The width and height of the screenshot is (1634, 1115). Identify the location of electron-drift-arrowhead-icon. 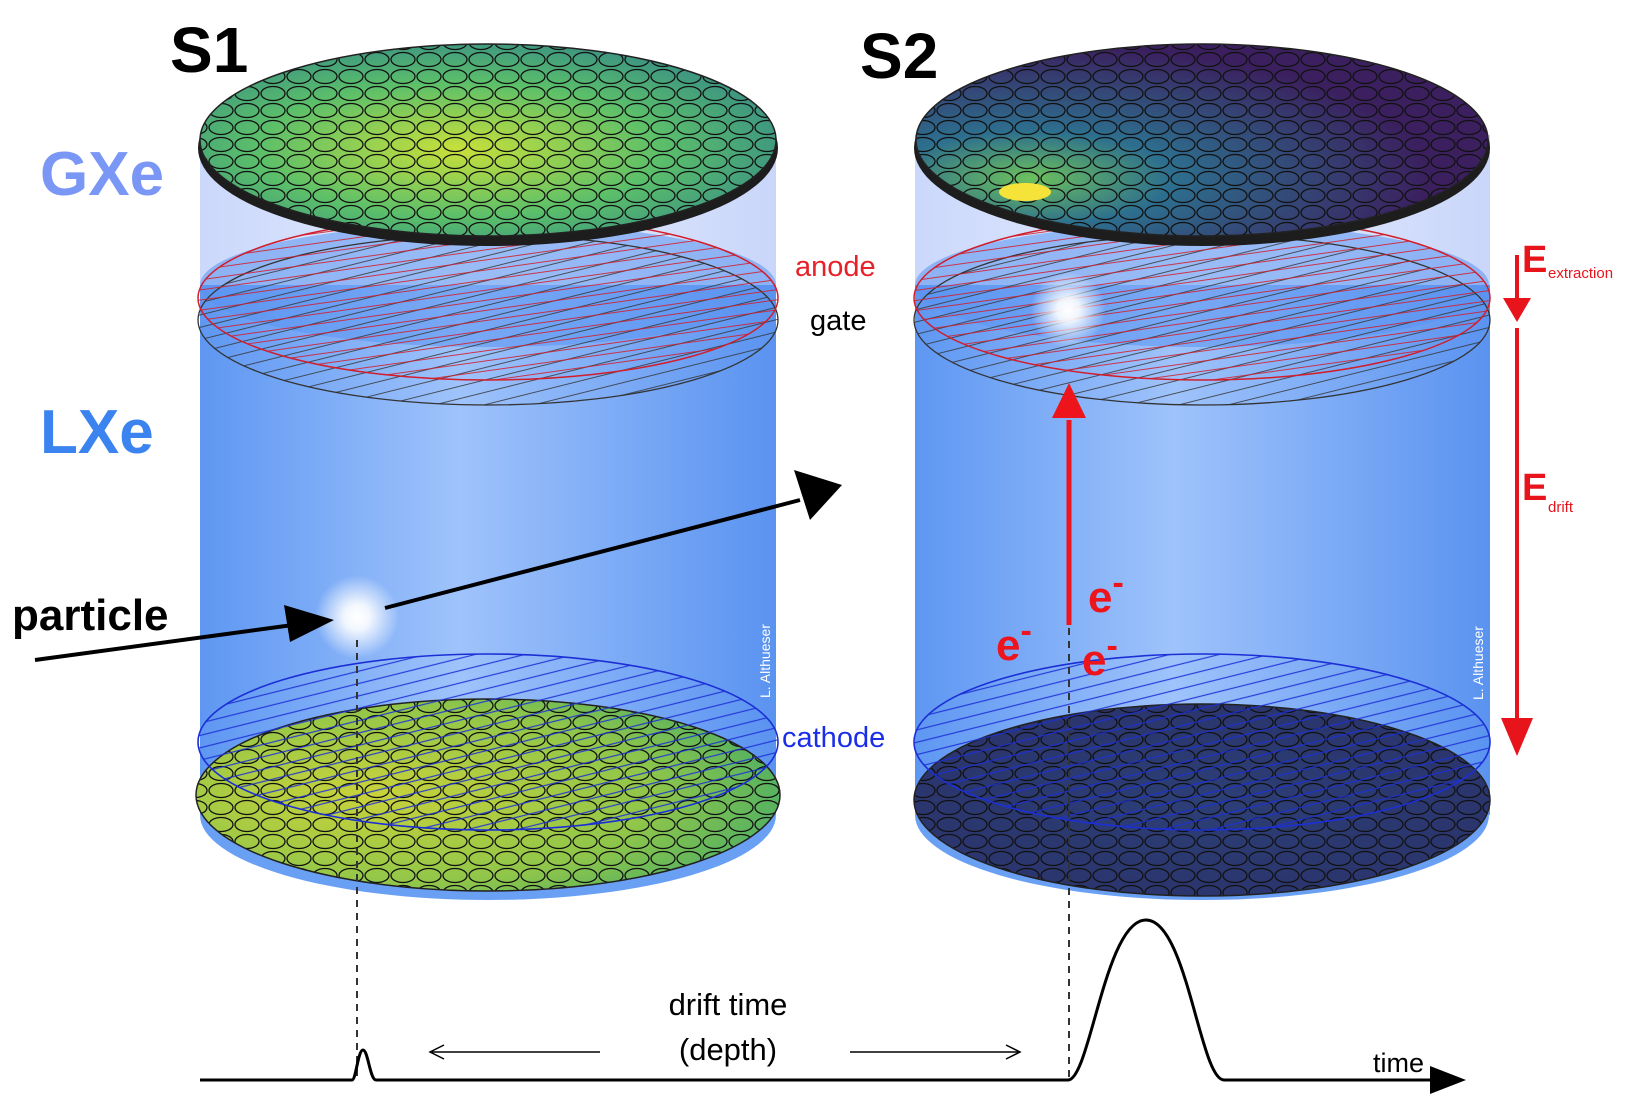
(1069, 400).